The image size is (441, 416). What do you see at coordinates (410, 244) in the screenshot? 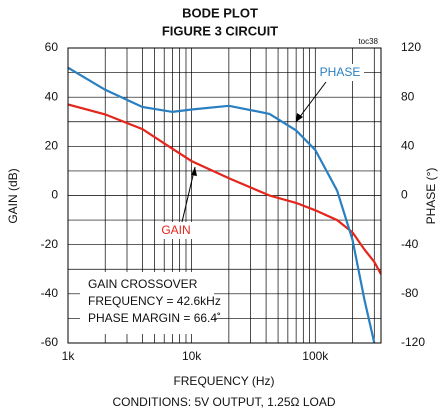
I see `y2-tick-label: -40` at bounding box center [410, 244].